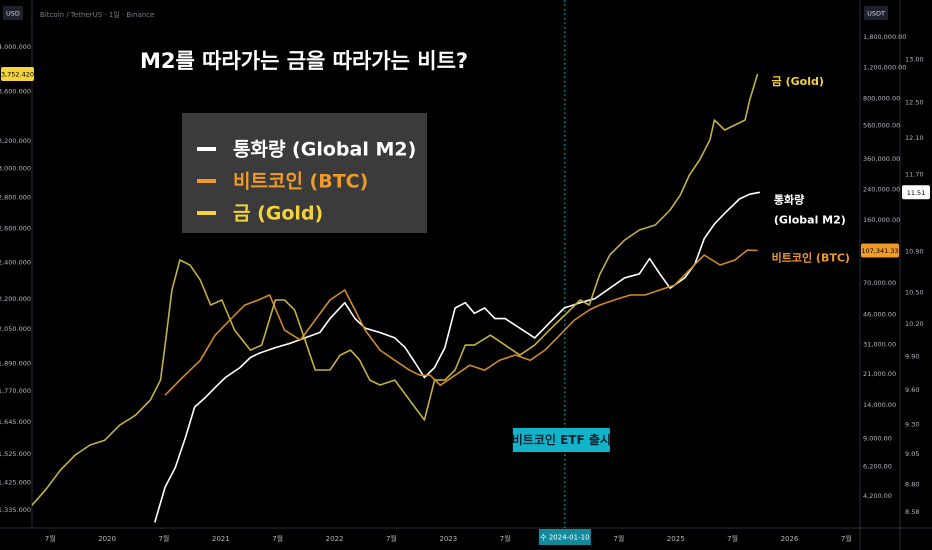 The width and height of the screenshot is (932, 550). Describe the element at coordinates (914, 324) in the screenshot. I see `y-tick-label: 10.20` at that location.